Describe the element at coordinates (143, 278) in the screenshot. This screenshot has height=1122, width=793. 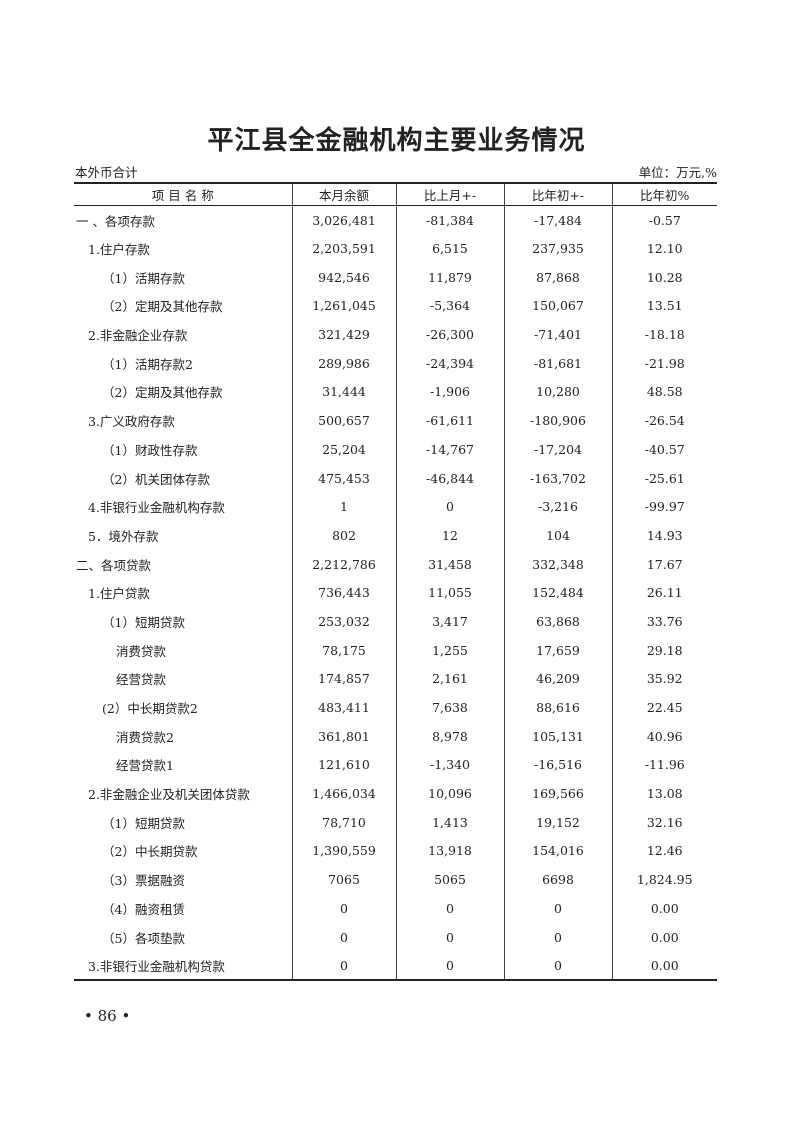
I see `cell-item-name: （1）活期存款` at that location.